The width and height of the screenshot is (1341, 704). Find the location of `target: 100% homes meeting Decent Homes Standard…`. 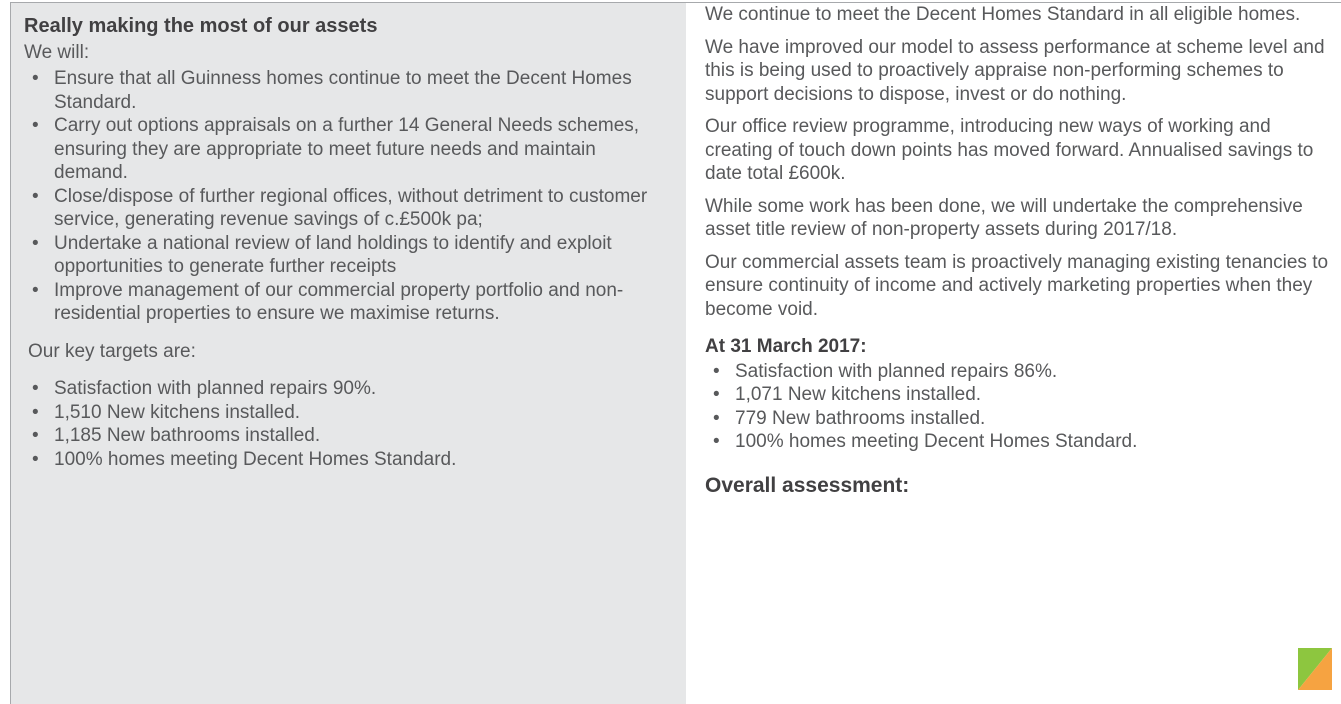

target: 100% homes meeting Decent Homes Standard… is located at coordinates (339, 460).